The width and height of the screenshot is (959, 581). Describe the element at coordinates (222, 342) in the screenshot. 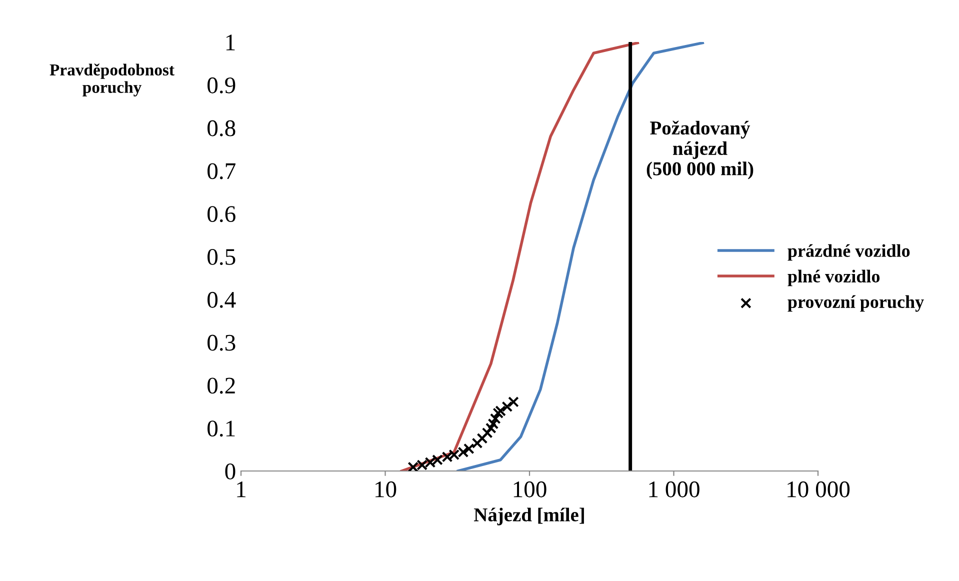

I see `y-tick-label: 0.3` at that location.